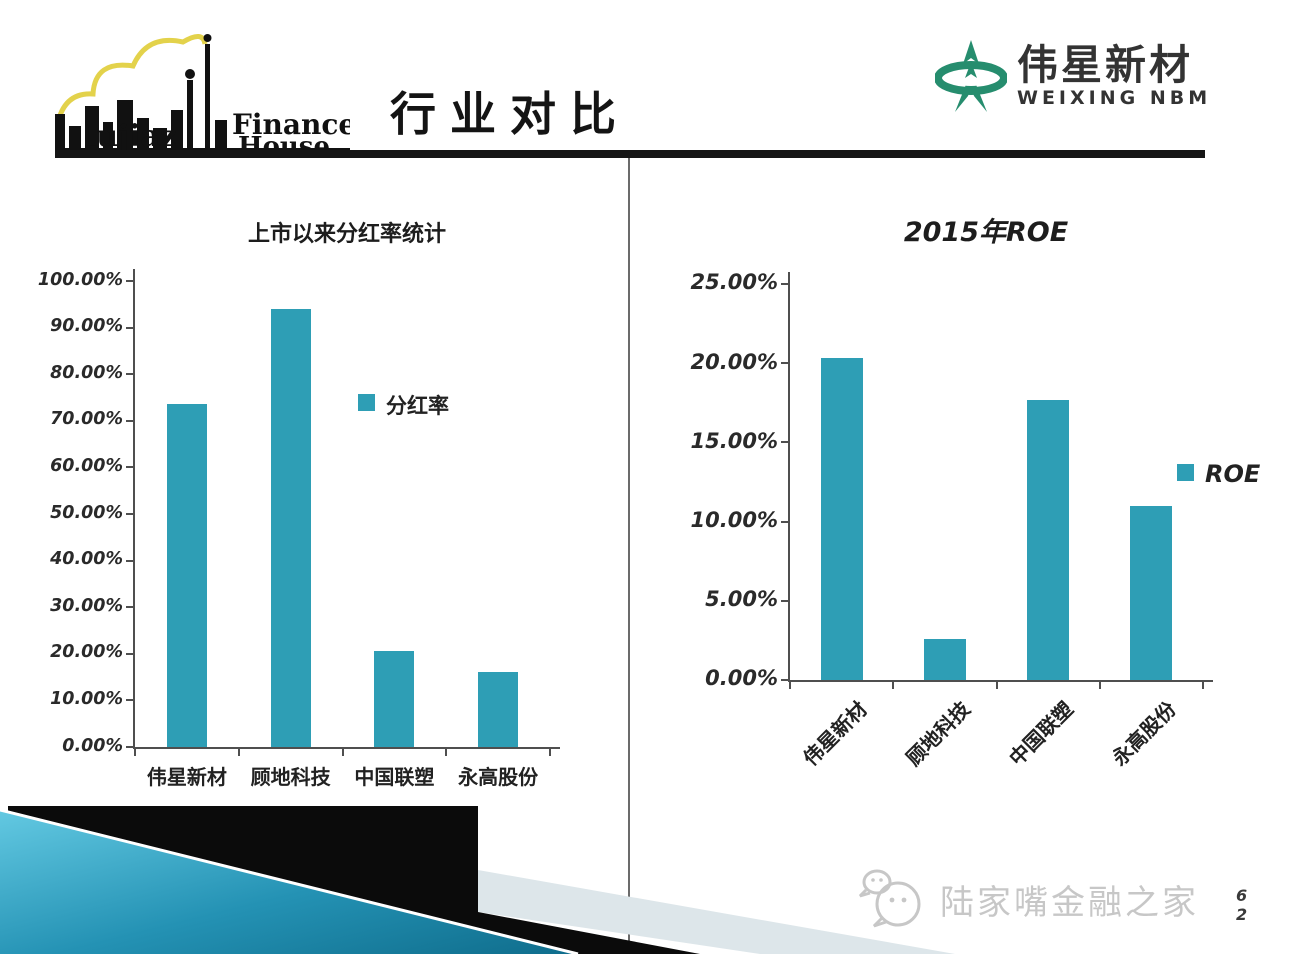 This screenshot has height=954, width=1310. Describe the element at coordinates (86, 372) in the screenshot. I see `y-tick-label: 80.00%` at that location.